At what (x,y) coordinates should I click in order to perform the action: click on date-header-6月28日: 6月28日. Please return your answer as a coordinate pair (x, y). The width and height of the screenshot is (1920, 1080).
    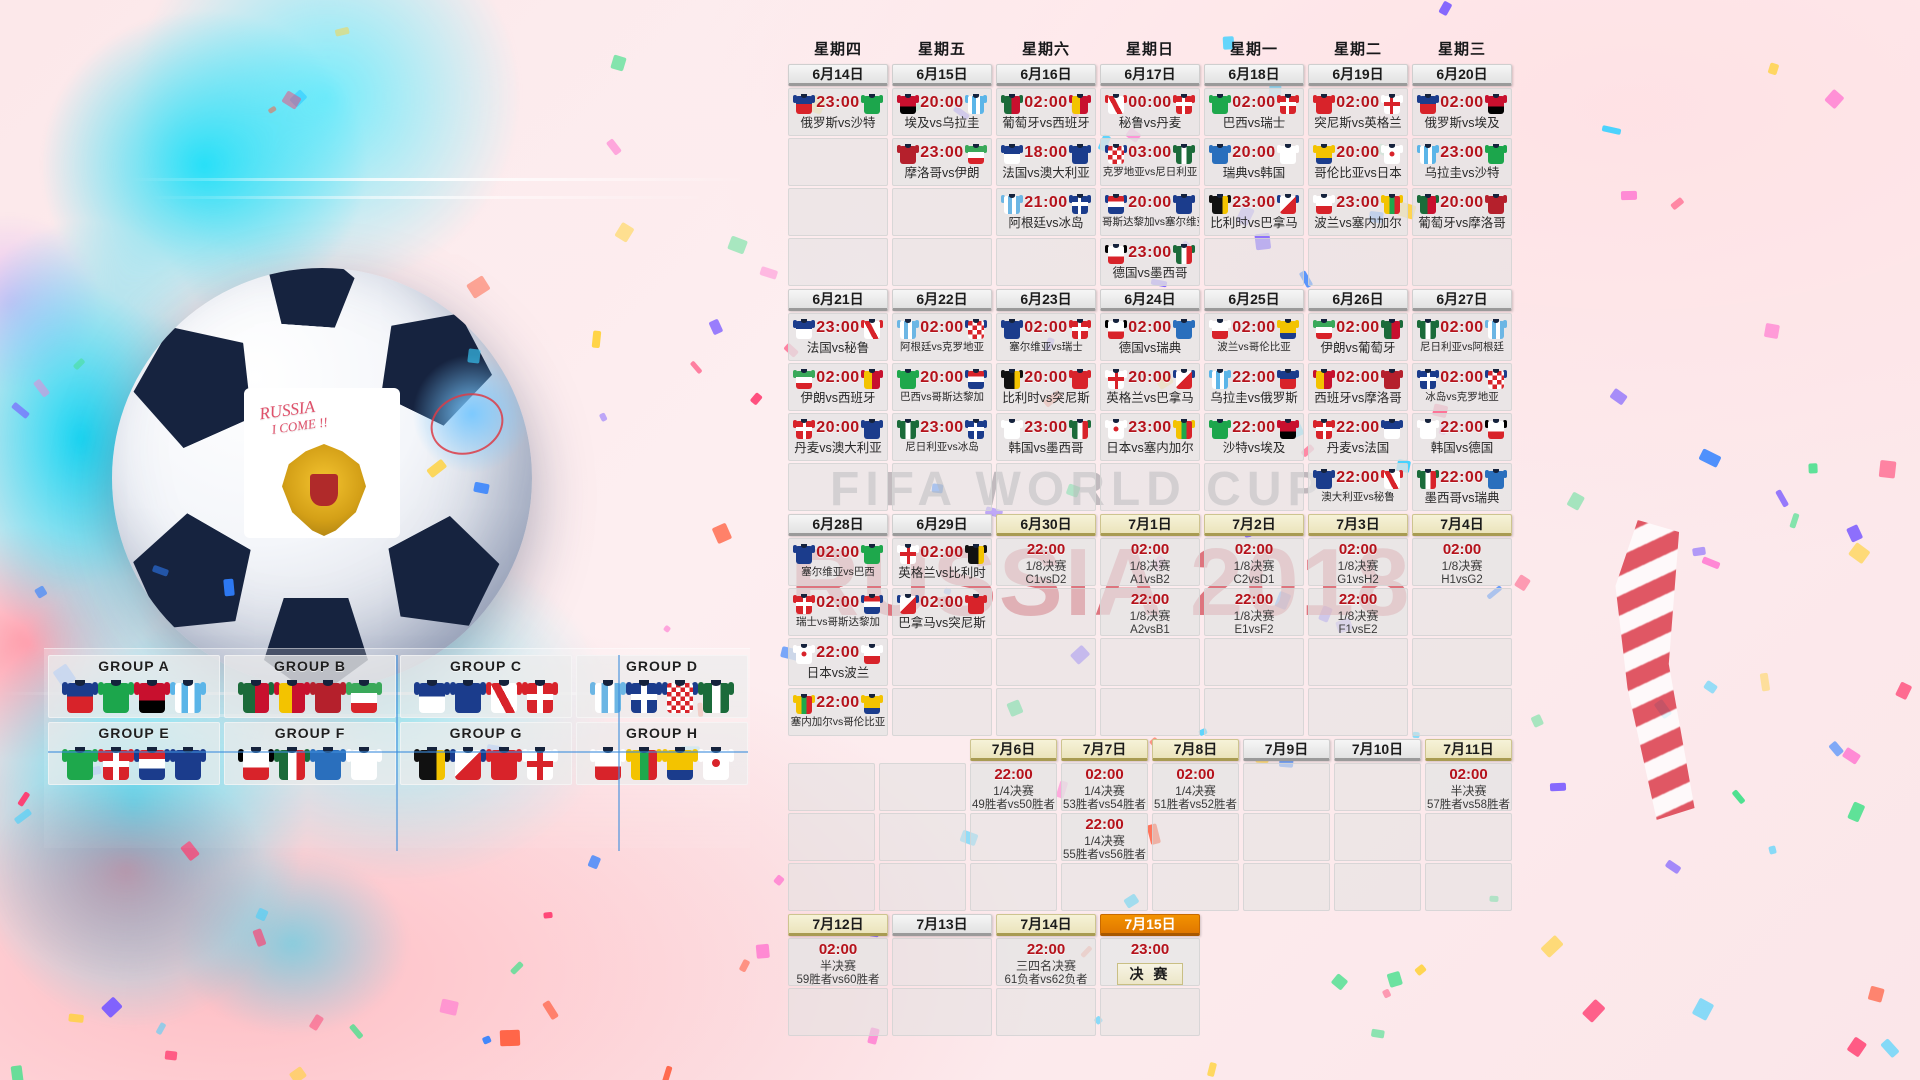
    Looking at the image, I should click on (838, 525).